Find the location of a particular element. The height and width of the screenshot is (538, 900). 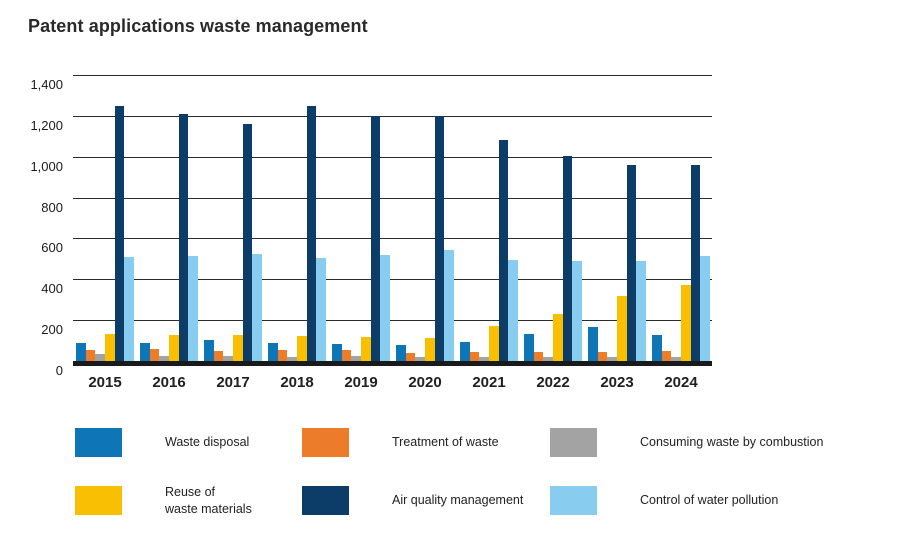

bar-air-quality-management-2024 is located at coordinates (695, 263).